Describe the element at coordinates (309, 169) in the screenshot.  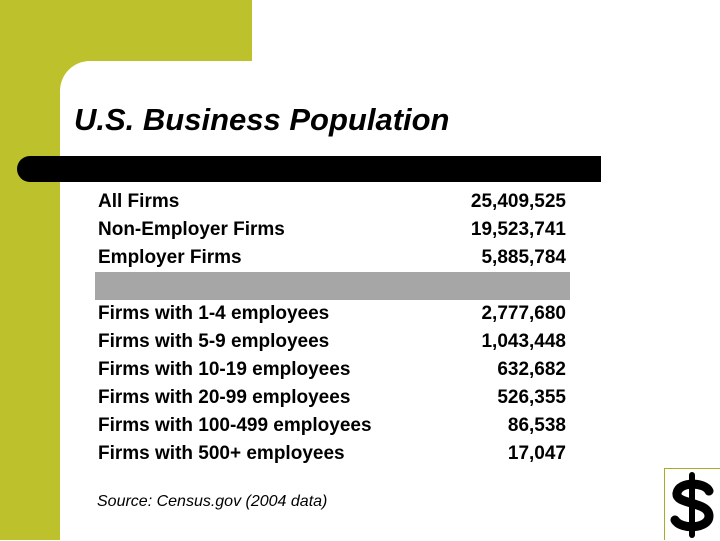
I see `title-underline-bar` at that location.